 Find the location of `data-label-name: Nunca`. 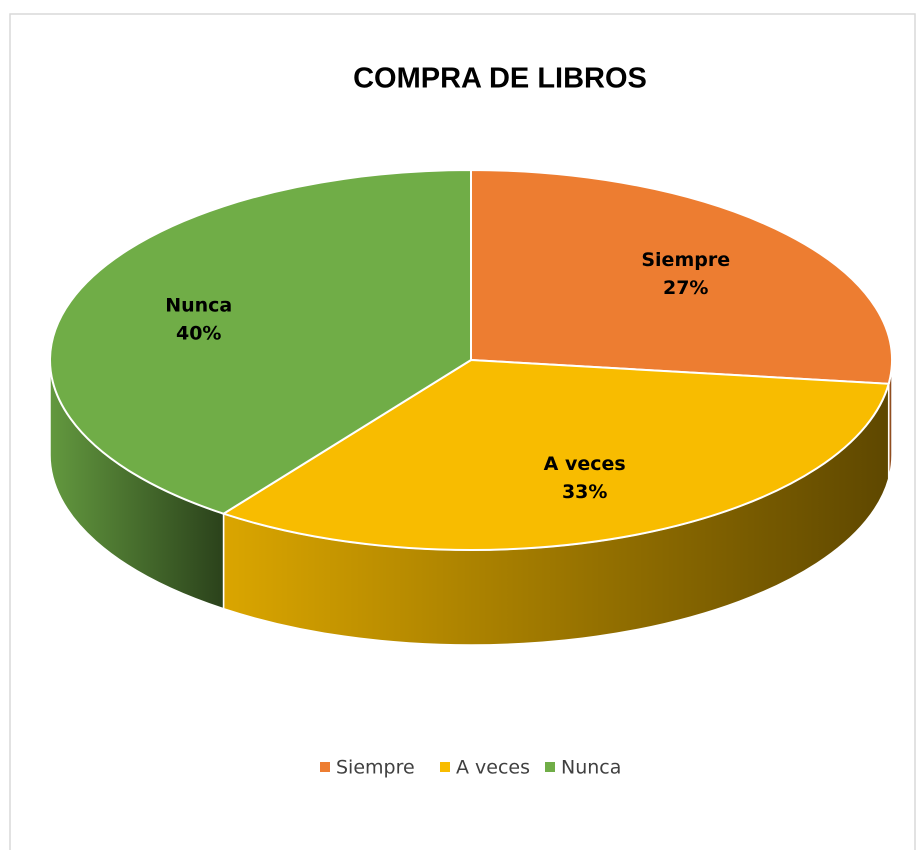

data-label-name: Nunca is located at coordinates (198, 306).